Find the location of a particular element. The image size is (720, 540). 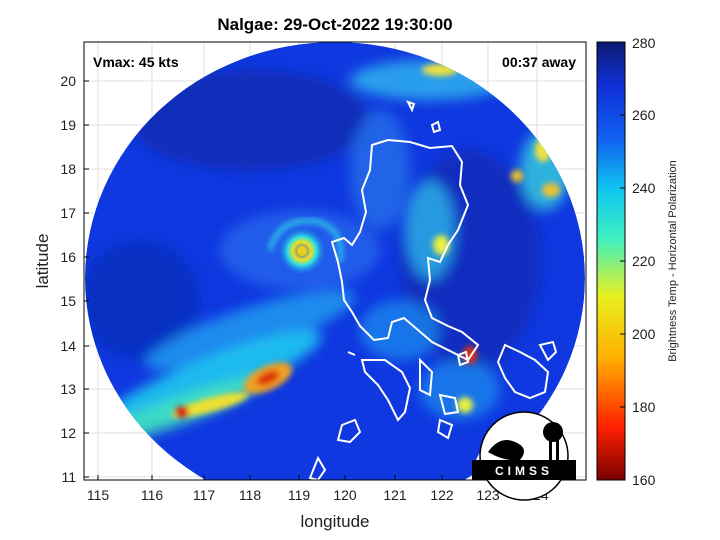

cimss-logo: CIMSS is located at coordinates (524, 456).